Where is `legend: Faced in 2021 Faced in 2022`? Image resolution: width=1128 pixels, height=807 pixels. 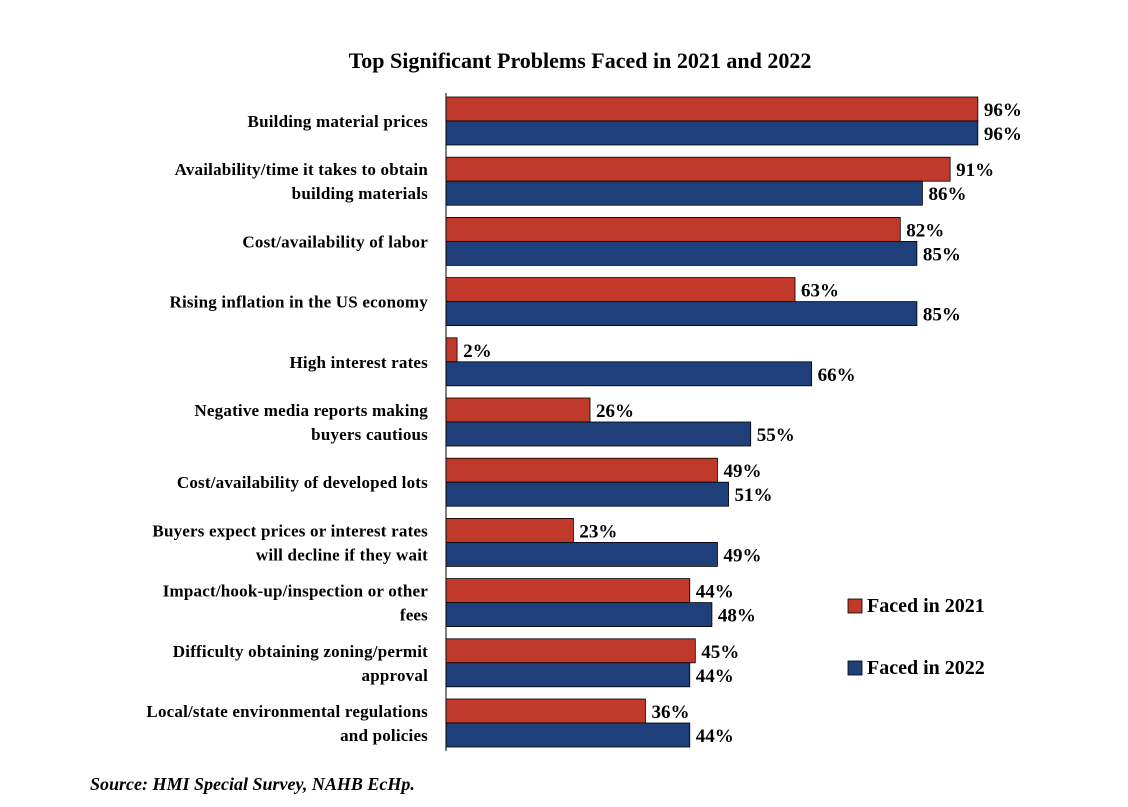 legend: Faced in 2021 Faced in 2022 is located at coordinates (916, 637).